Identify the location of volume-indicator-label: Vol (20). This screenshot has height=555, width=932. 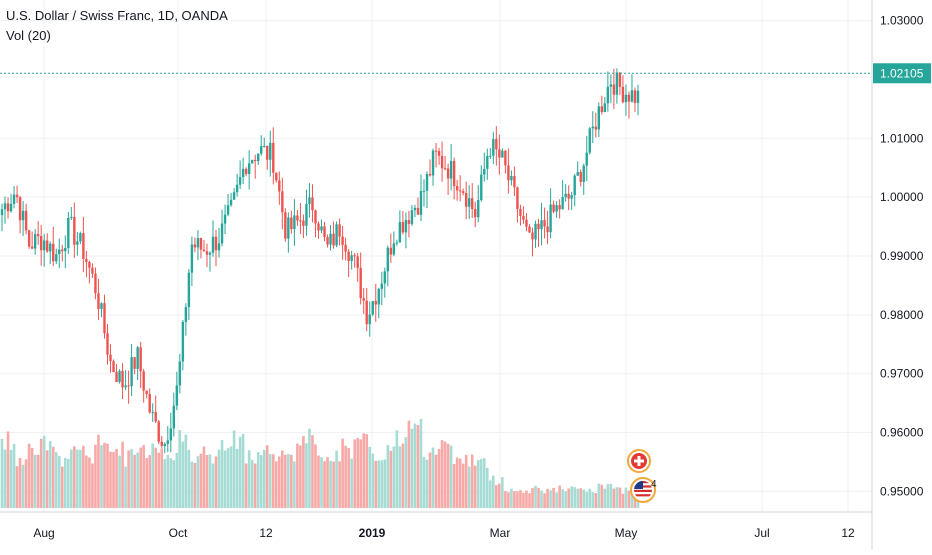
(28, 35).